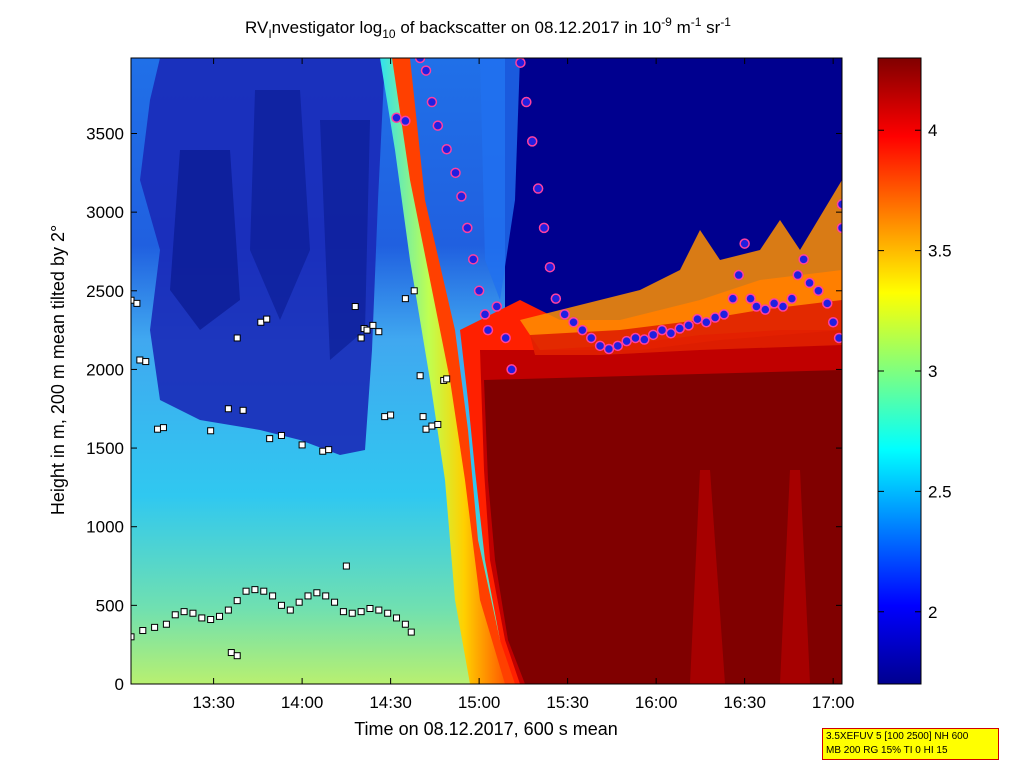 This screenshot has height=767, width=1023. I want to click on x-tick-label: 15:30, so click(567, 702).